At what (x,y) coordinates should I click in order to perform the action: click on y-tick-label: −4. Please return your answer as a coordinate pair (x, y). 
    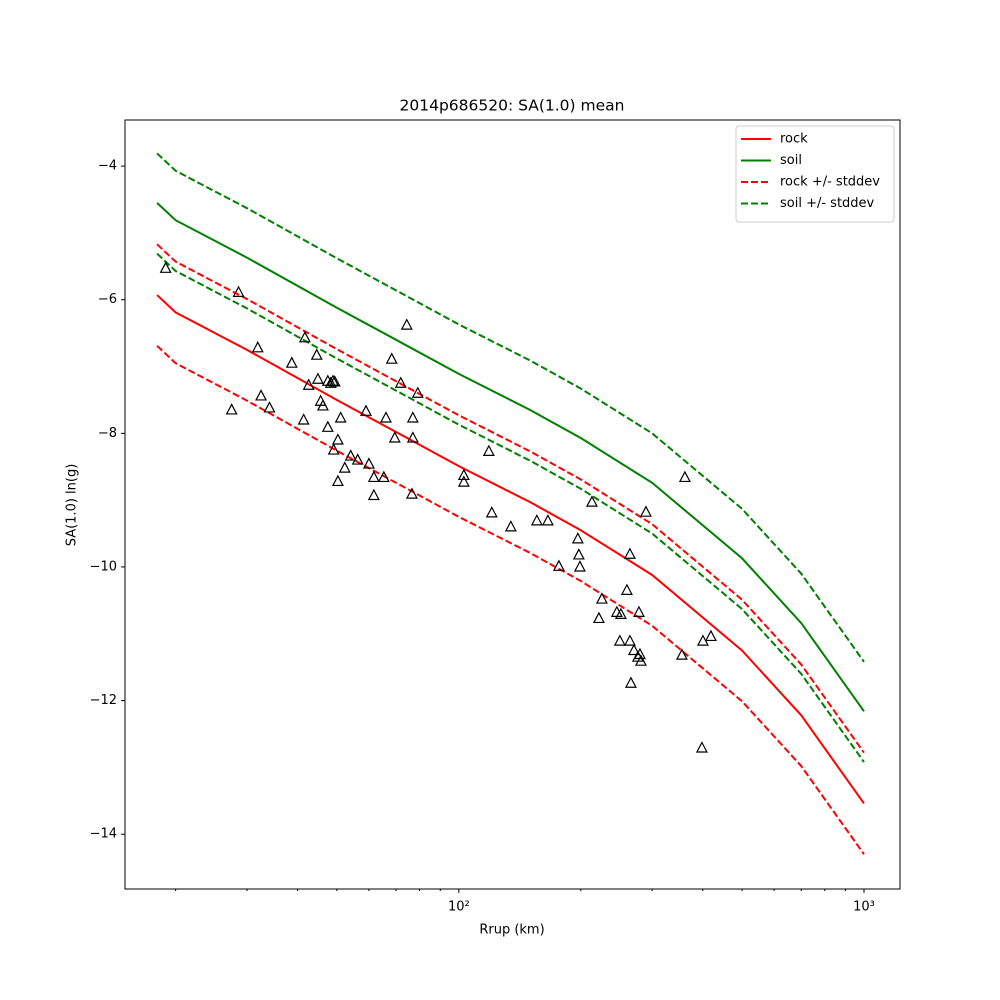
    Looking at the image, I should click on (107, 166).